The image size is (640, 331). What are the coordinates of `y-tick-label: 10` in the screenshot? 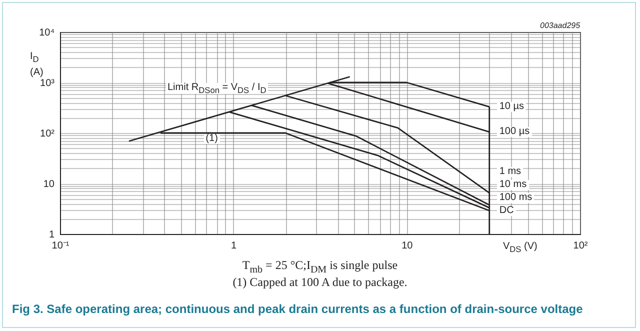 It's located at (49, 184).